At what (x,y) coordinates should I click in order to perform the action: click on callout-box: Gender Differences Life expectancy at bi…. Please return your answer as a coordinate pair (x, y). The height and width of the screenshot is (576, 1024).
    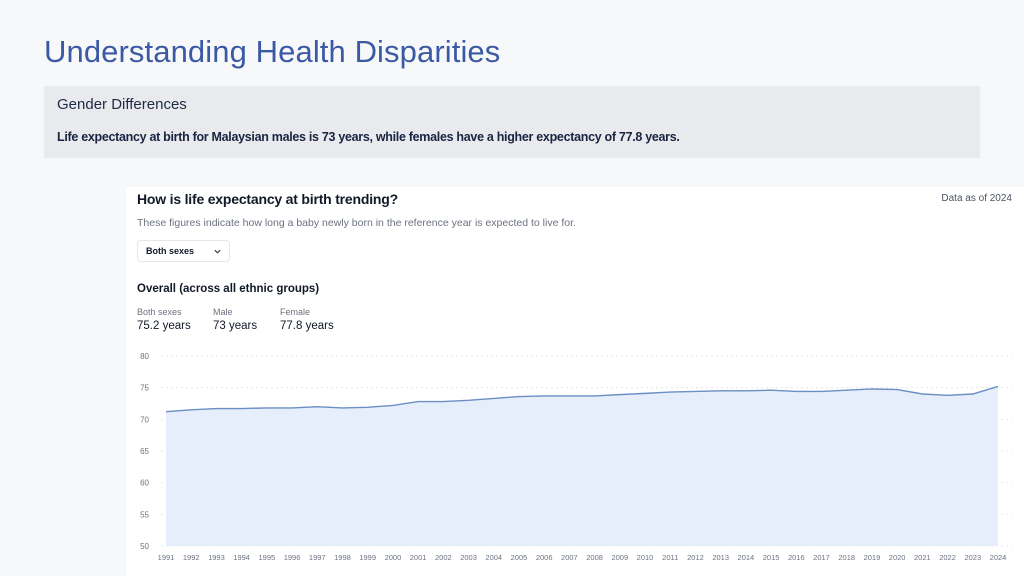
    Looking at the image, I should click on (512, 122).